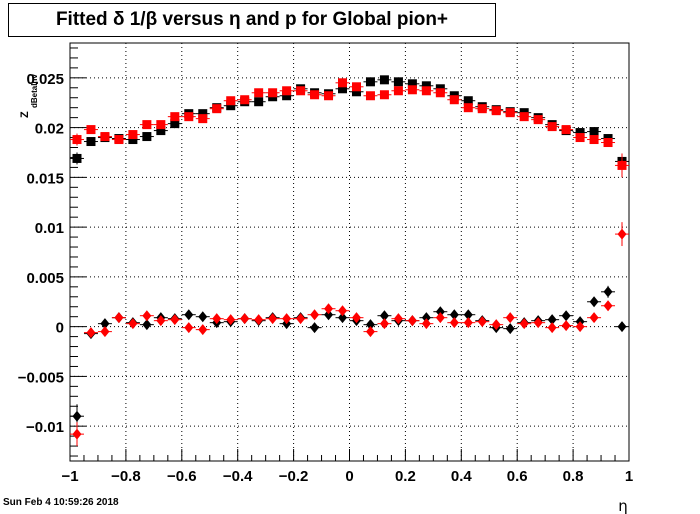  What do you see at coordinates (405, 476) in the screenshot?
I see `x-tick-label: 0.2` at bounding box center [405, 476].